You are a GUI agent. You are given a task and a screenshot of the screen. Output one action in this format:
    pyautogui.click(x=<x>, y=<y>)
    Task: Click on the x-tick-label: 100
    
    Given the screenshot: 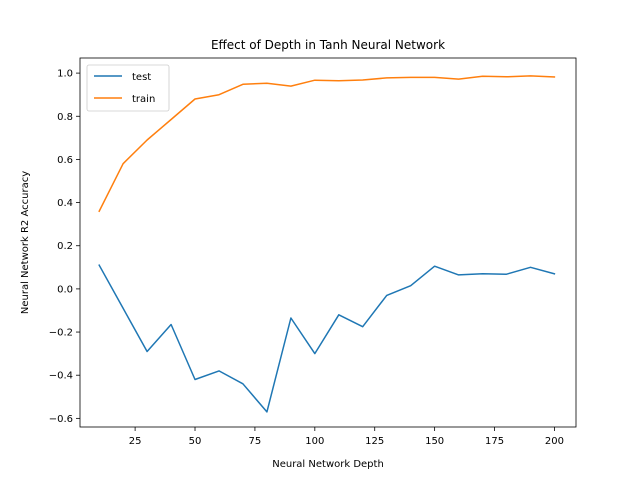 What is the action you would take?
    pyautogui.click(x=314, y=441)
    